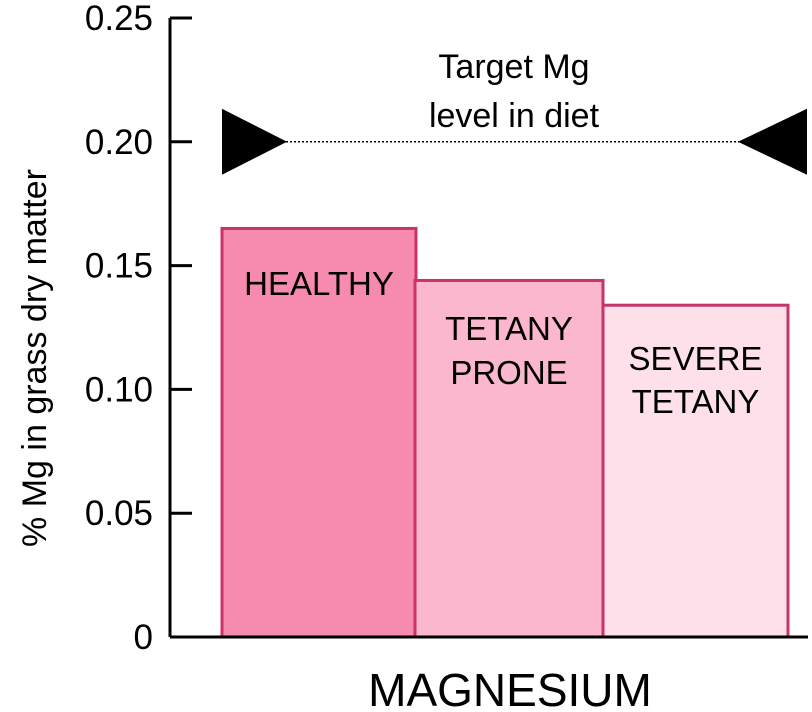 This screenshot has height=712, width=812. What do you see at coordinates (119, 266) in the screenshot?
I see `y-tick-label: 0.15` at bounding box center [119, 266].